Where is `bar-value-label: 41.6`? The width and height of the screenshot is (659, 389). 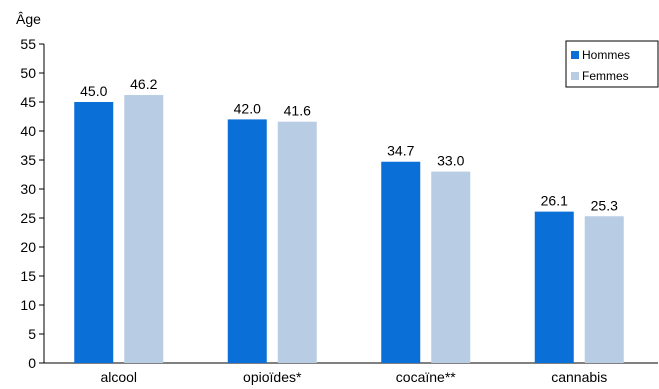 bar-value-label: 41.6 is located at coordinates (297, 111).